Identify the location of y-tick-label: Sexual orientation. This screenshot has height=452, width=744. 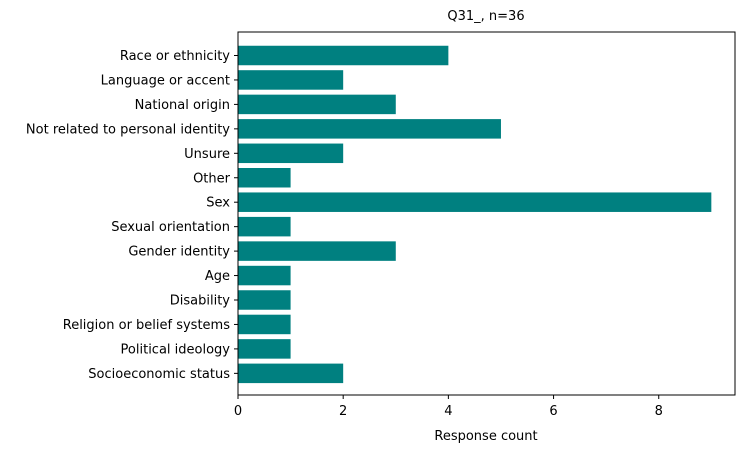
(170, 227).